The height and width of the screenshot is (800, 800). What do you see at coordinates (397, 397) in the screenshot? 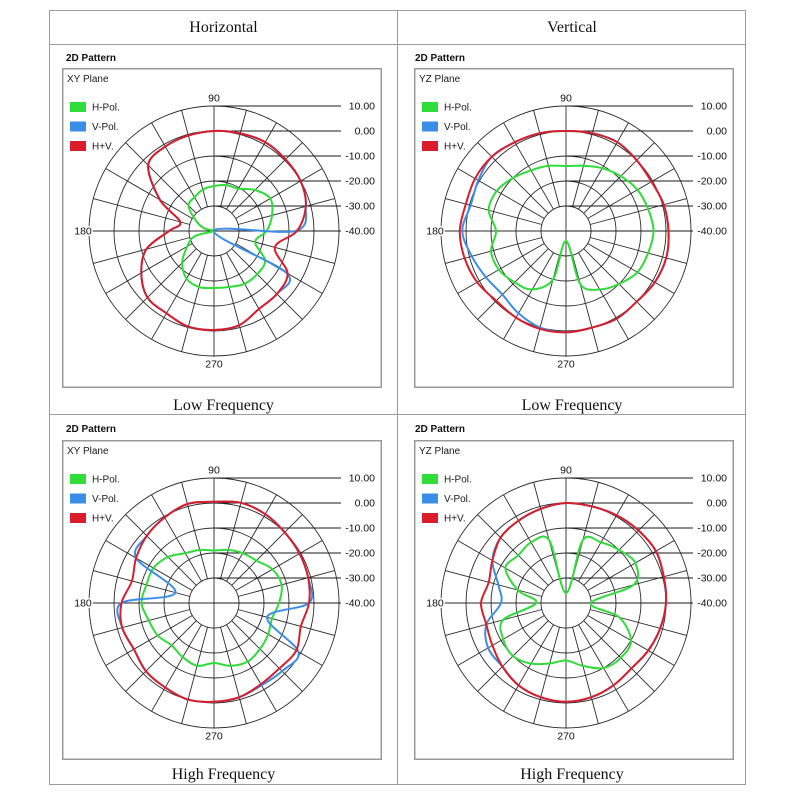
I see `column-divider` at bounding box center [397, 397].